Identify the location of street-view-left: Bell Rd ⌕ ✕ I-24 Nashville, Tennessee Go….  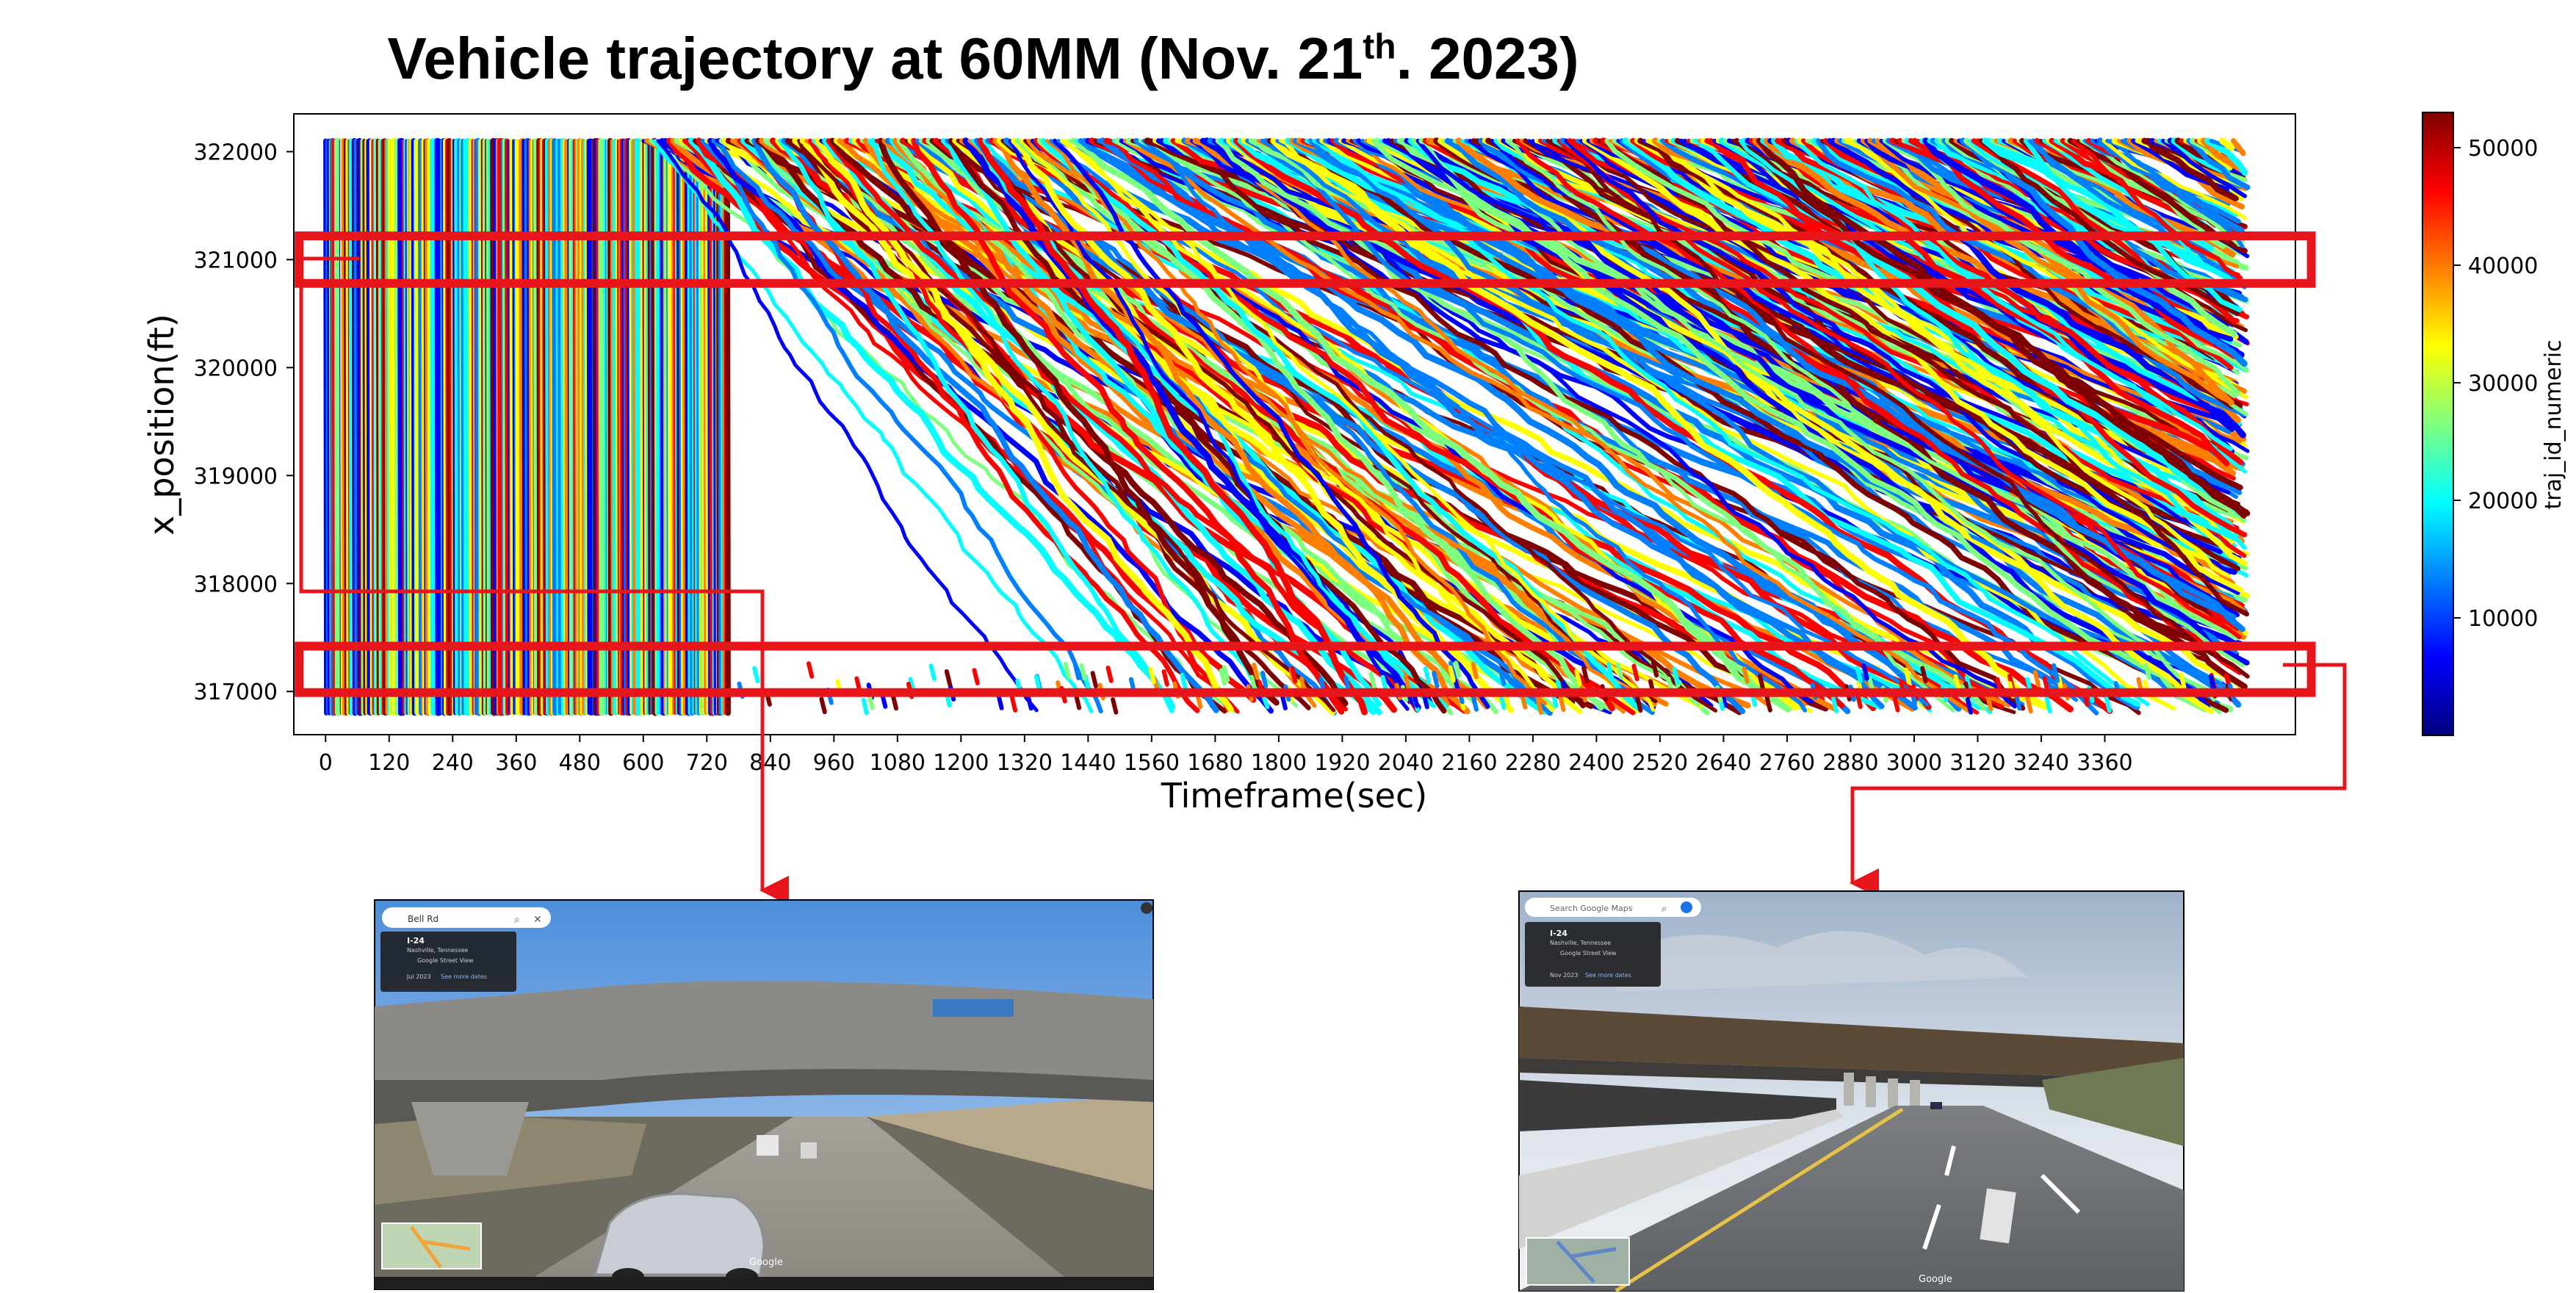
(764, 1094).